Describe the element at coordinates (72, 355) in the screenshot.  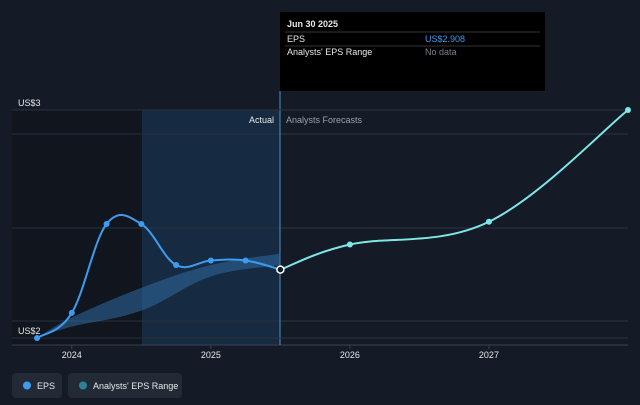
I see `x-tick-label: 2024` at that location.